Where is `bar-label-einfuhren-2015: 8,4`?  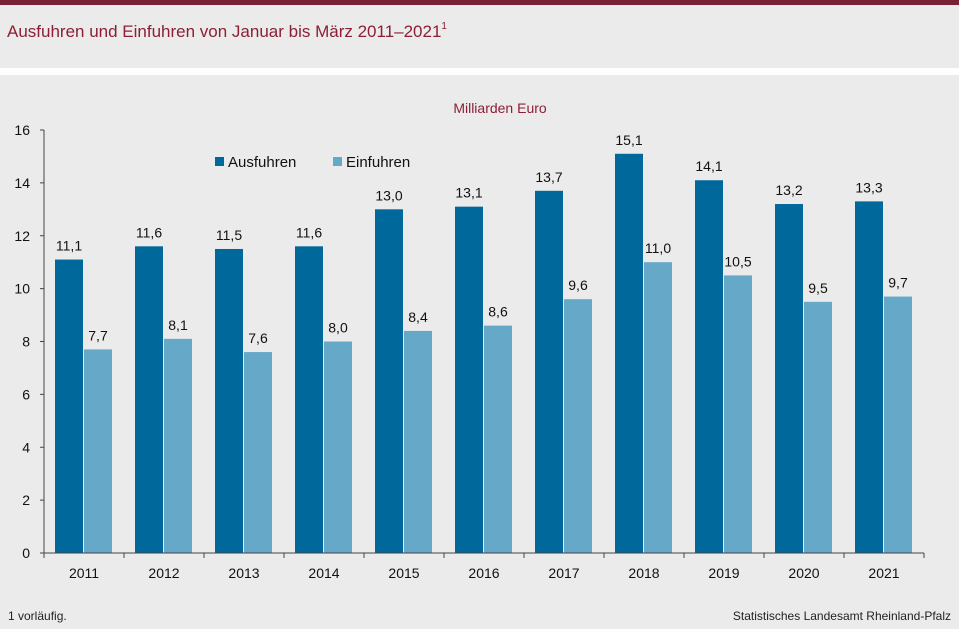 bar-label-einfuhren-2015: 8,4 is located at coordinates (418, 317).